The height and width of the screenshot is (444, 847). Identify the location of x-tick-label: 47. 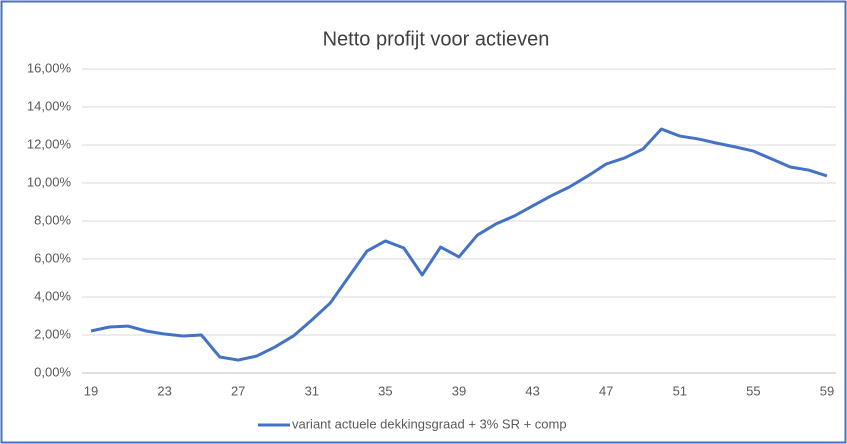
(606, 390).